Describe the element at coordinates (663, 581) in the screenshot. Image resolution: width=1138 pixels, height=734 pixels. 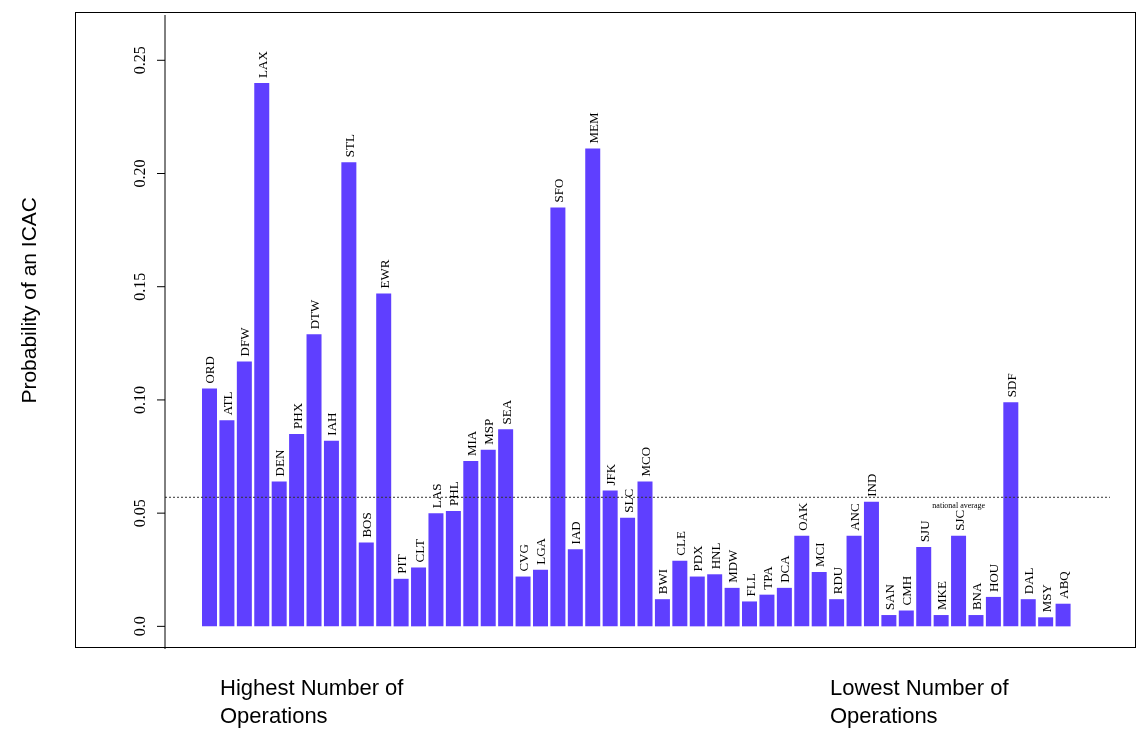
I see `x-tick-label: BWI` at that location.